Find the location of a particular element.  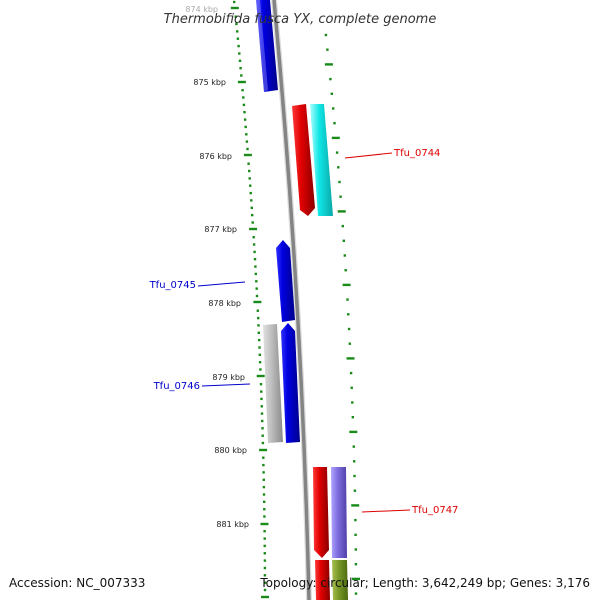

gene-feature-tfu-0746-gray is located at coordinates (273, 383).